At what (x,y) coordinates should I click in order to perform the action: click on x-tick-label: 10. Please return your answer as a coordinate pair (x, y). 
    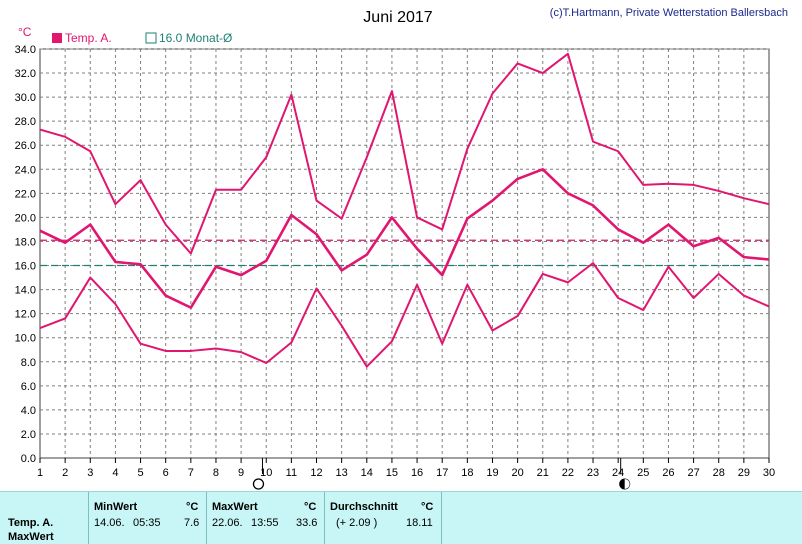
    Looking at the image, I should click on (266, 473).